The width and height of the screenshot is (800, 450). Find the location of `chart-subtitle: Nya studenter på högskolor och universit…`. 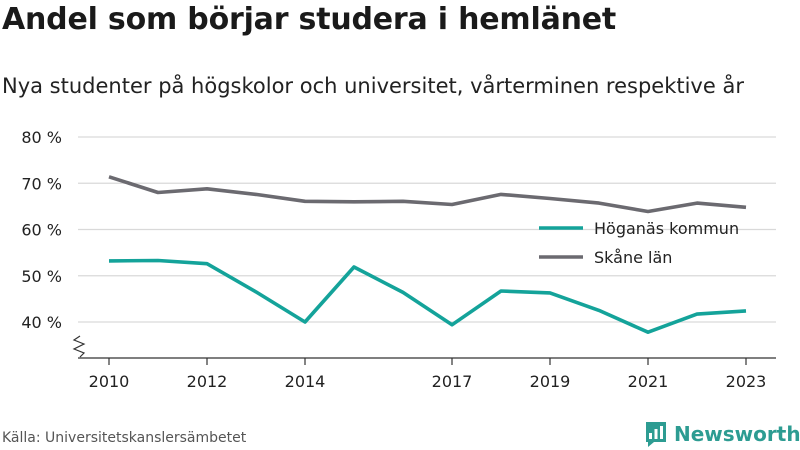

chart-subtitle: Nya studenter på högskolor och universit… is located at coordinates (373, 86).